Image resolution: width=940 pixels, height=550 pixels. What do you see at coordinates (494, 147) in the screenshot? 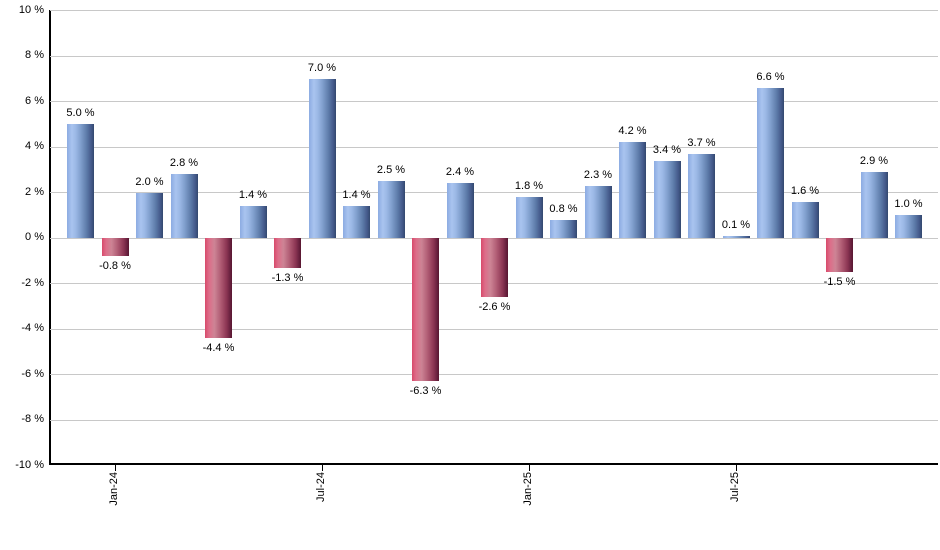
I see `gridline-4pct` at bounding box center [494, 147].